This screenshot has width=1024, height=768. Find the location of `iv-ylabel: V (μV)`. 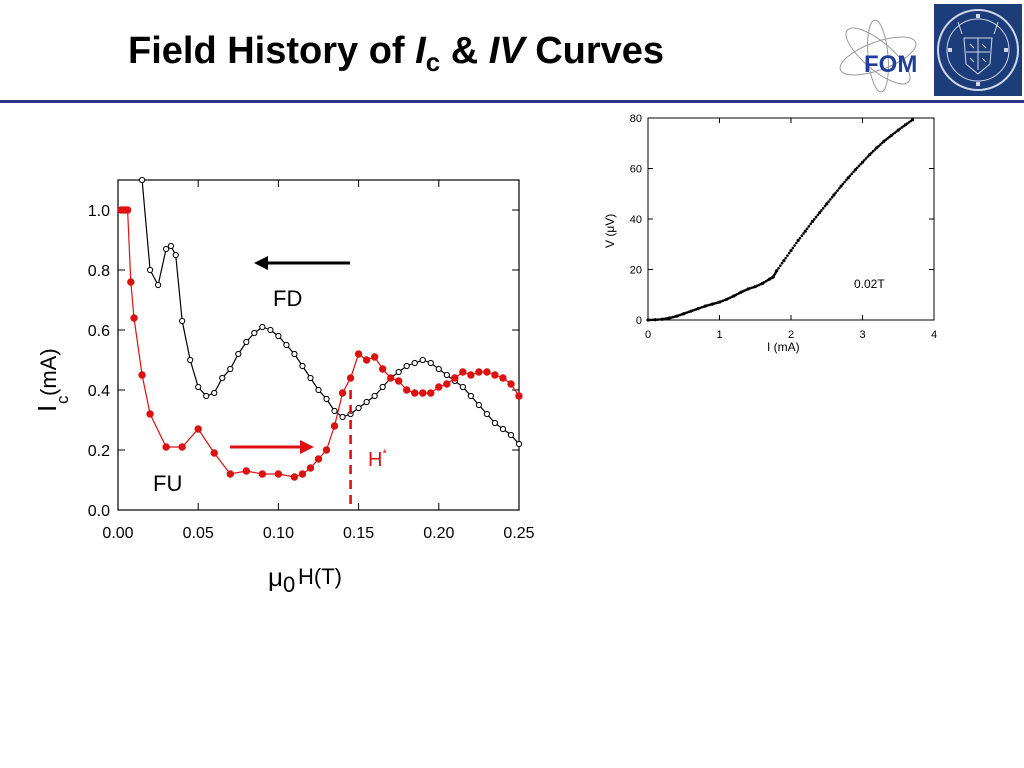

iv-ylabel: V (μV) is located at coordinates (610, 231).